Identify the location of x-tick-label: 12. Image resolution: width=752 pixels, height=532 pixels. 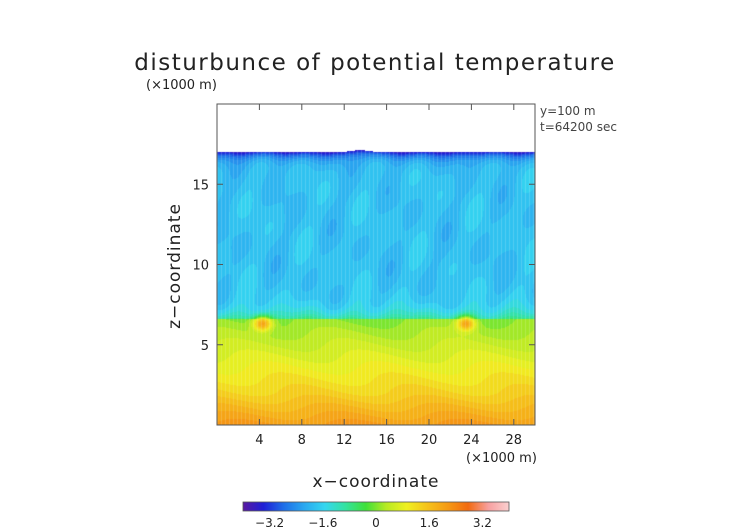
(344, 440).